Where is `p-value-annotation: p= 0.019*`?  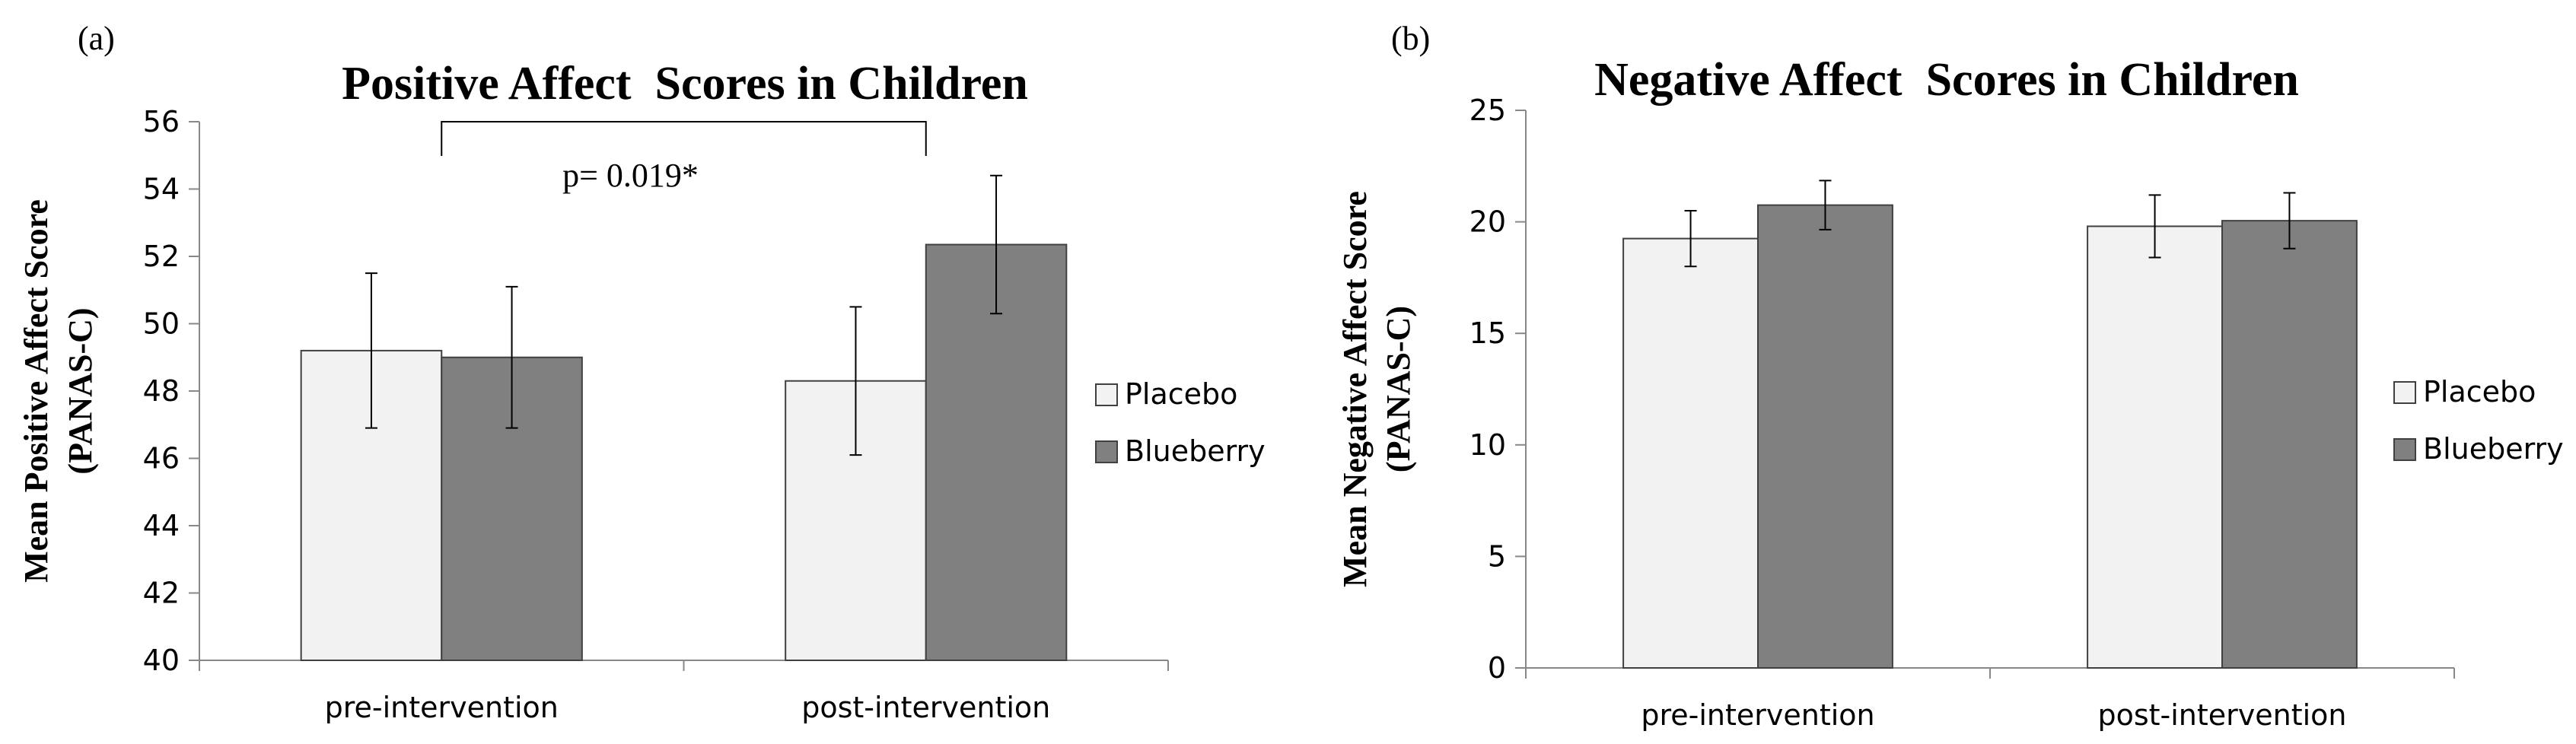
p-value-annotation: p= 0.019* is located at coordinates (630, 175).